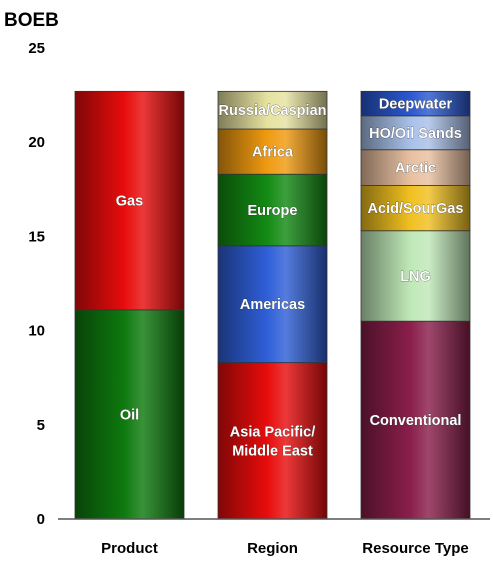 This screenshot has height=563, width=493. I want to click on bar-segment-ho-oil-sands, so click(415, 133).